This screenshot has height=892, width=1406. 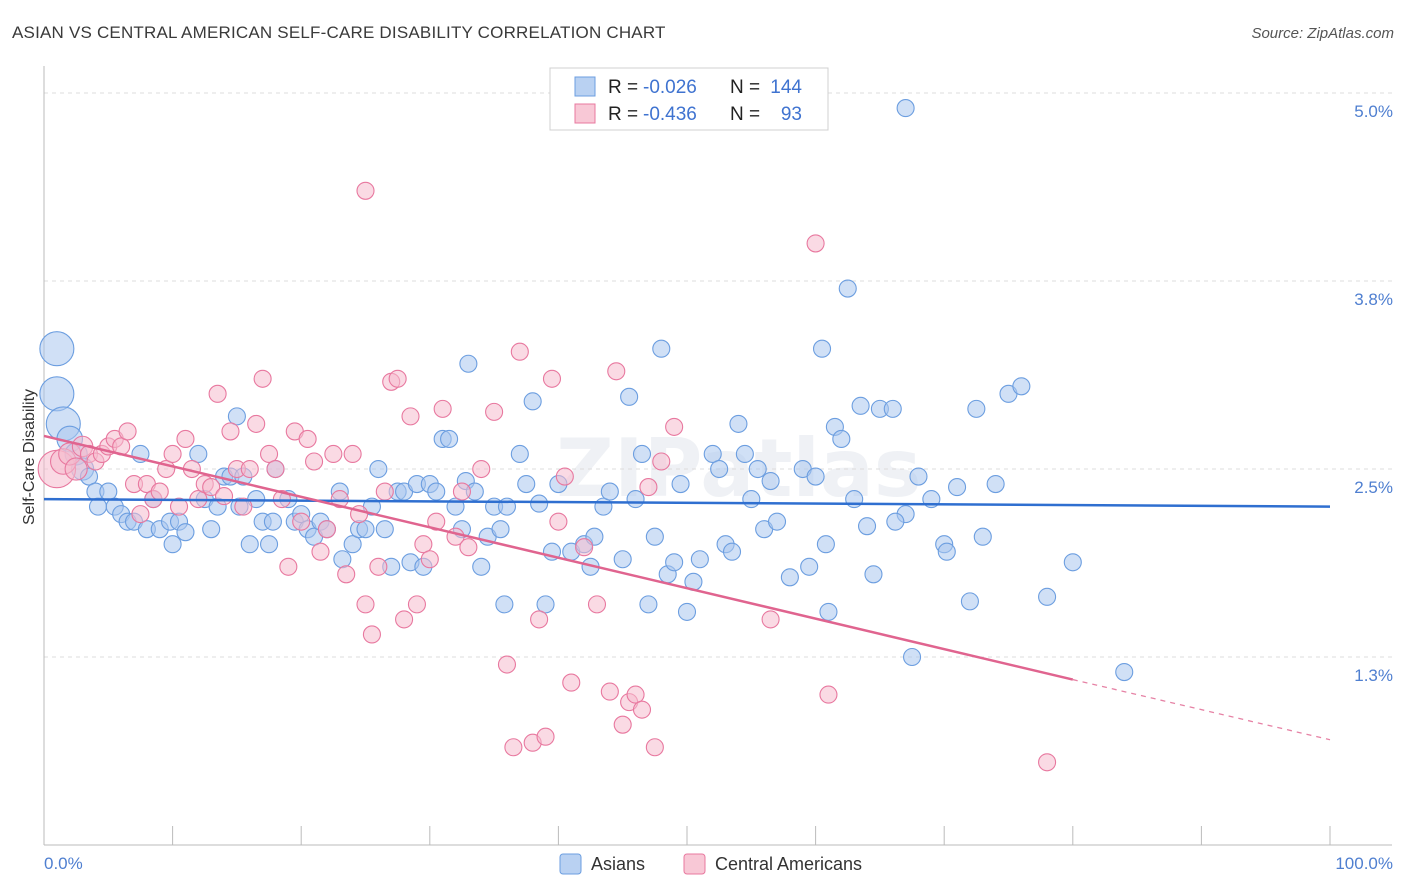 What do you see at coordinates (745, 114) in the screenshot?
I see `legend-n-label-central-americans: N =` at bounding box center [745, 114].